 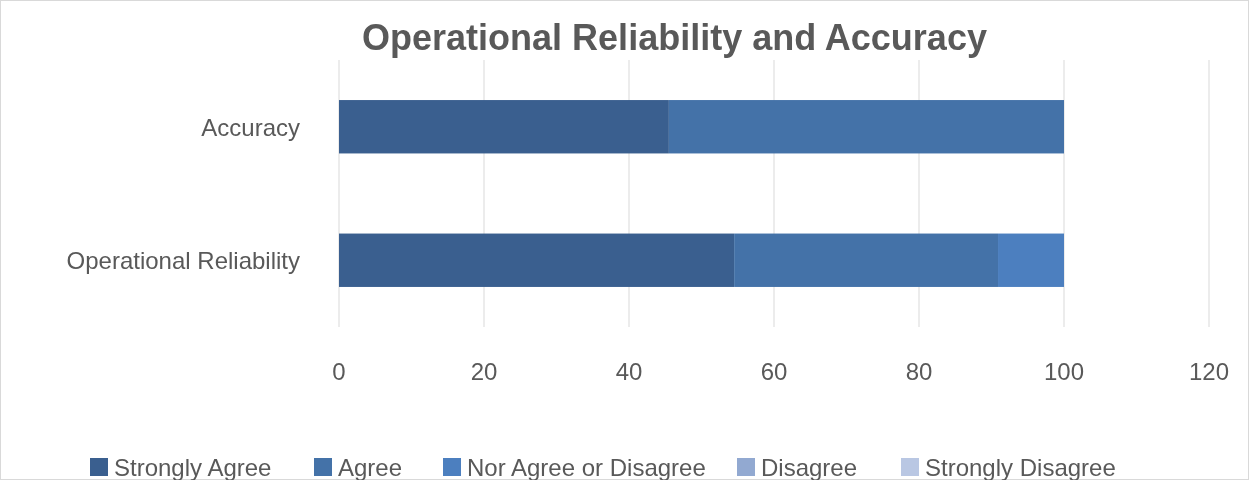 What do you see at coordinates (919, 371) in the screenshot?
I see `x-tick-label: 80` at bounding box center [919, 371].